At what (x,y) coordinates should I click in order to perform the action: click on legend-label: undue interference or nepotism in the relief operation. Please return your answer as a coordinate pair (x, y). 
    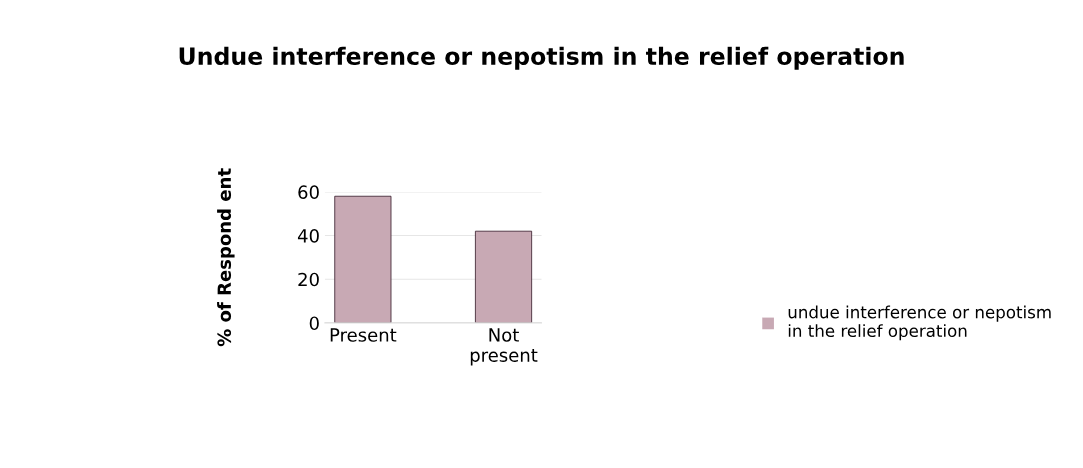
    Looking at the image, I should click on (919, 323).